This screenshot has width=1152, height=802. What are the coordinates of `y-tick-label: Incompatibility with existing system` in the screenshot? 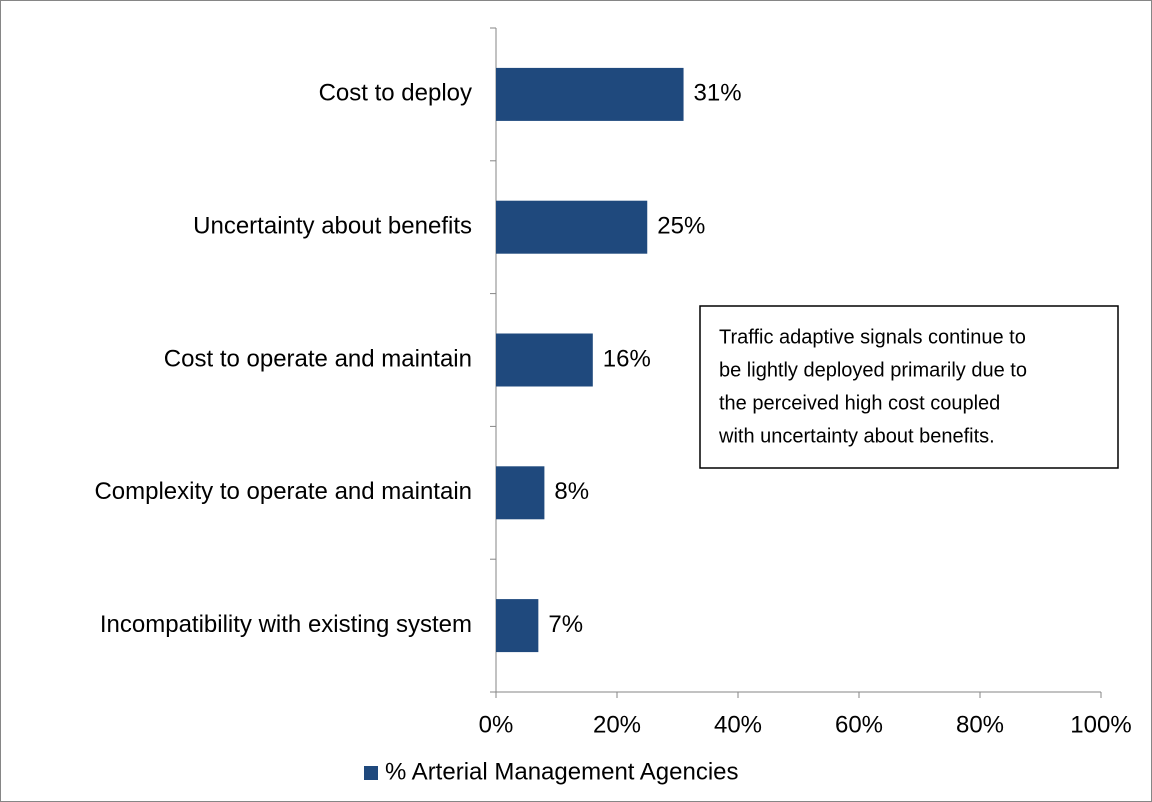 It's located at (286, 624).